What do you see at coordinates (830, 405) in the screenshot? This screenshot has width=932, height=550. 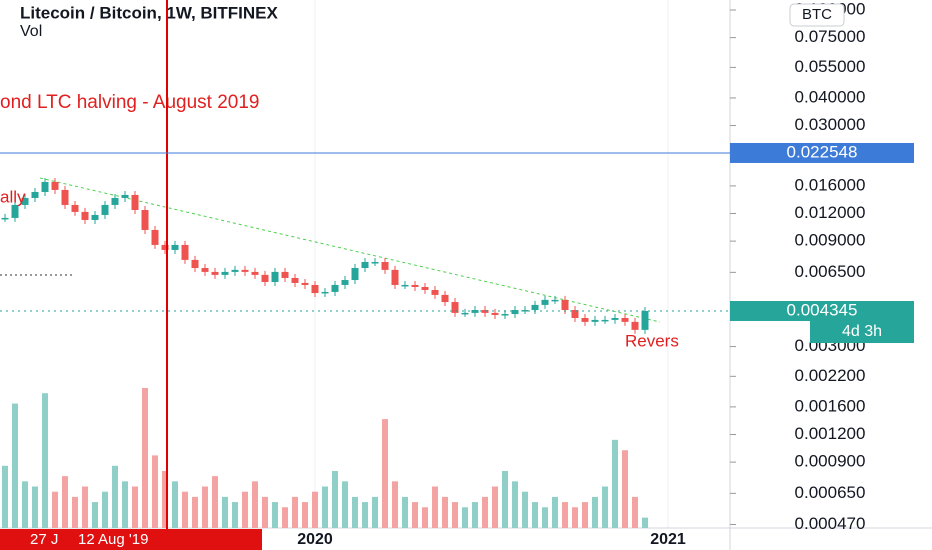 I see `y-tick-label: 0.001600` at bounding box center [830, 405].